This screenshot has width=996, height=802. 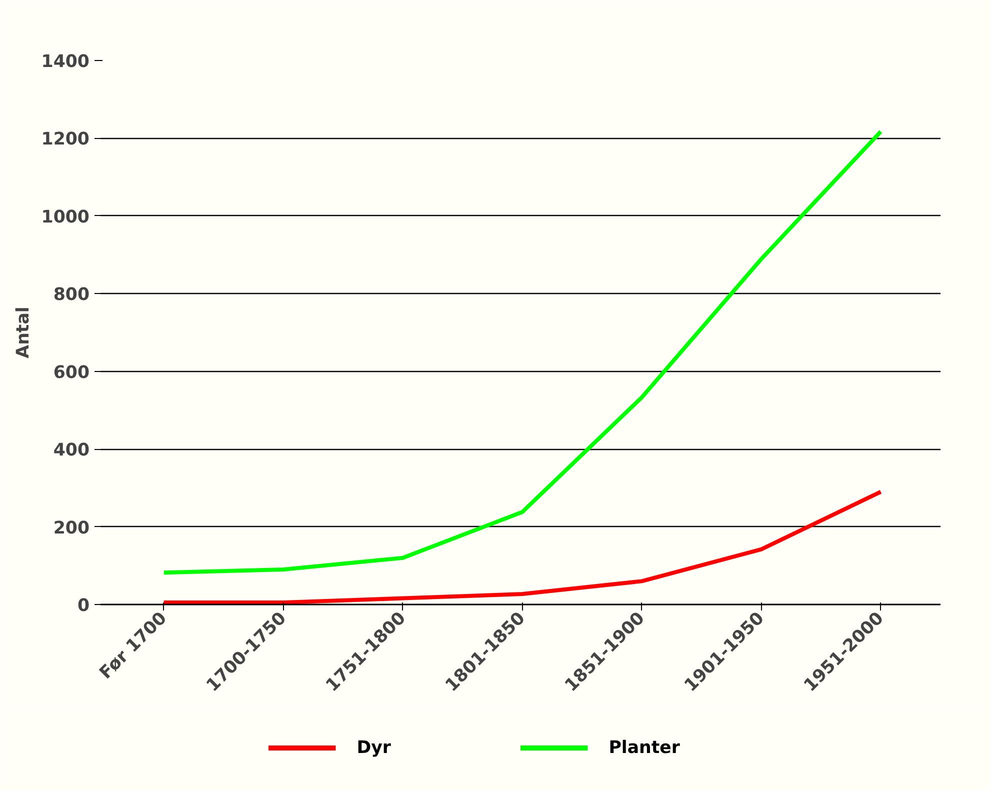 What do you see at coordinates (65, 62) in the screenshot?
I see `y-tick-label: 1400` at bounding box center [65, 62].